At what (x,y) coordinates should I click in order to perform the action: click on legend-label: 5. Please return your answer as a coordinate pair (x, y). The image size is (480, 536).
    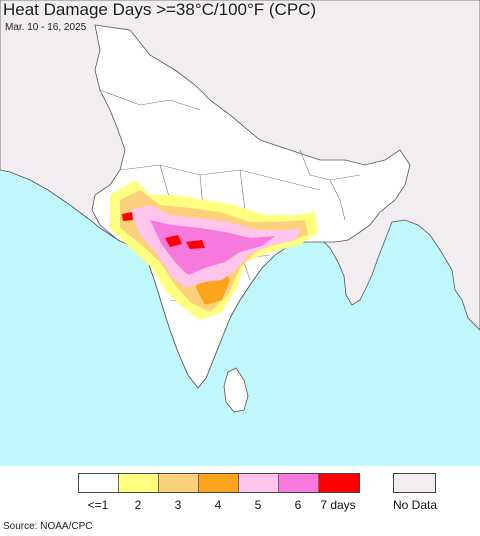
    Looking at the image, I should click on (258, 505).